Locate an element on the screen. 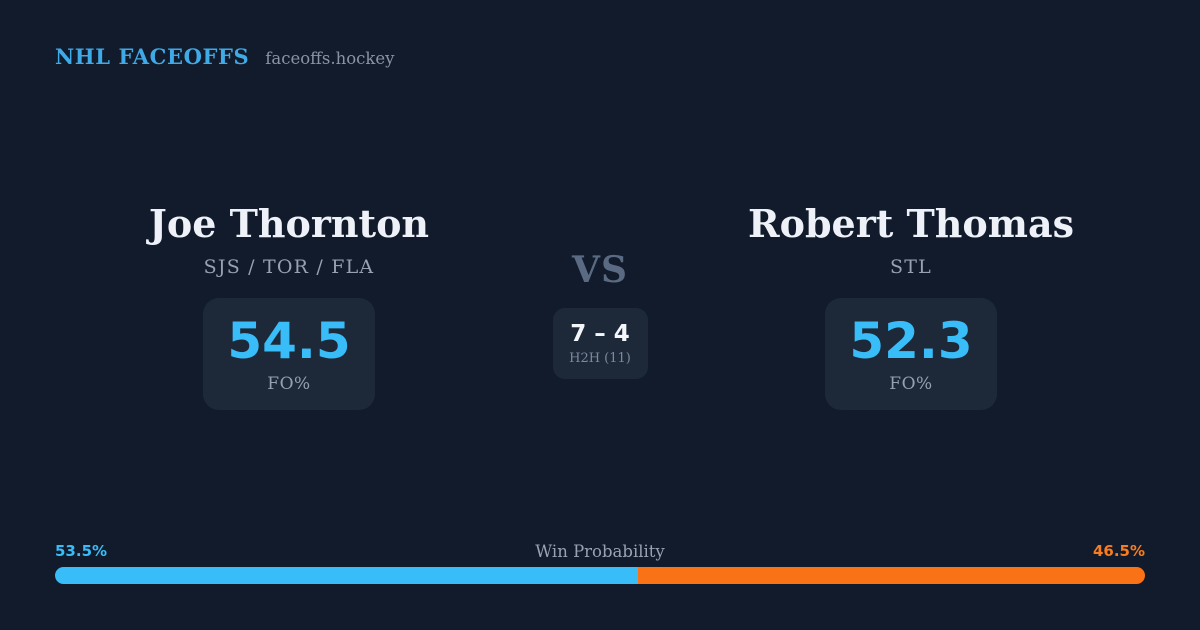  win-probability-right-pct: 46.5% is located at coordinates (1118, 551).